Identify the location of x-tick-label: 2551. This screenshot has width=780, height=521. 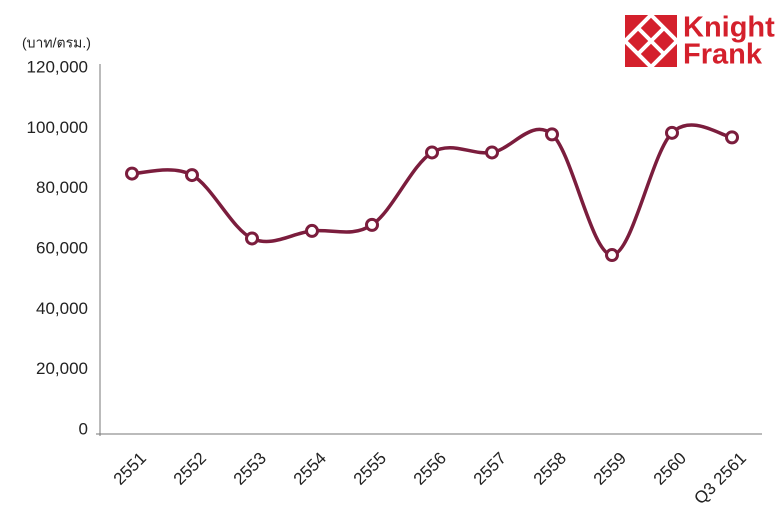
(130, 469).